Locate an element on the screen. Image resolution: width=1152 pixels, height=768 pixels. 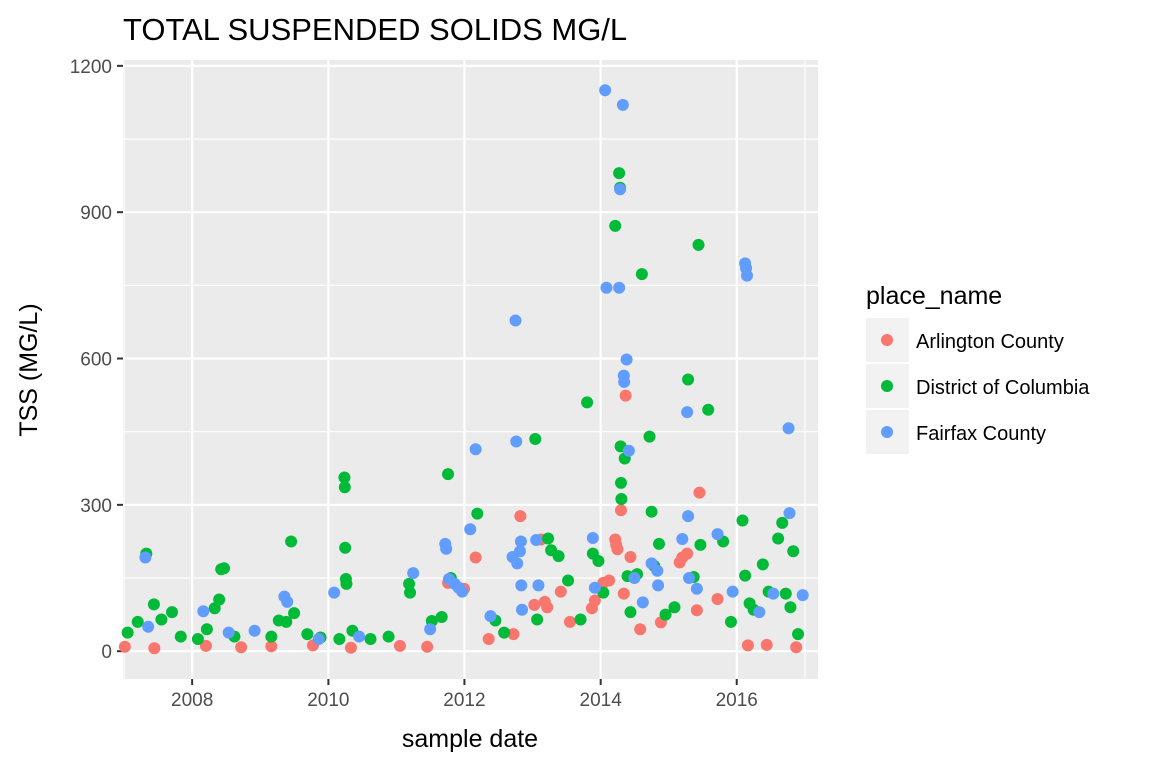
legend-label-arlington: Arlington County is located at coordinates (990, 342).